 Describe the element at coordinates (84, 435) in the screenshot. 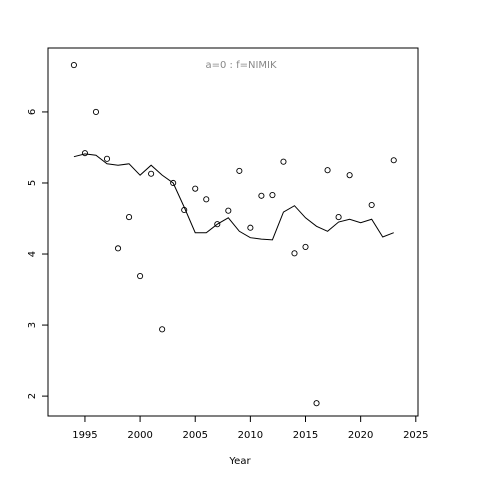

I see `x-tick-label: 1995` at that location.